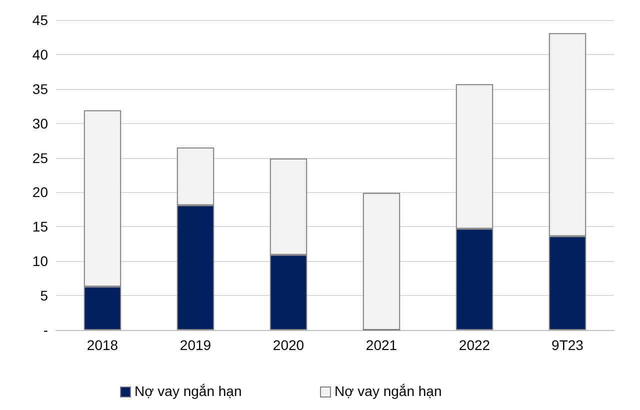 This screenshot has height=410, width=640. Describe the element at coordinates (40, 20) in the screenshot. I see `y-tick-label: 45` at that location.